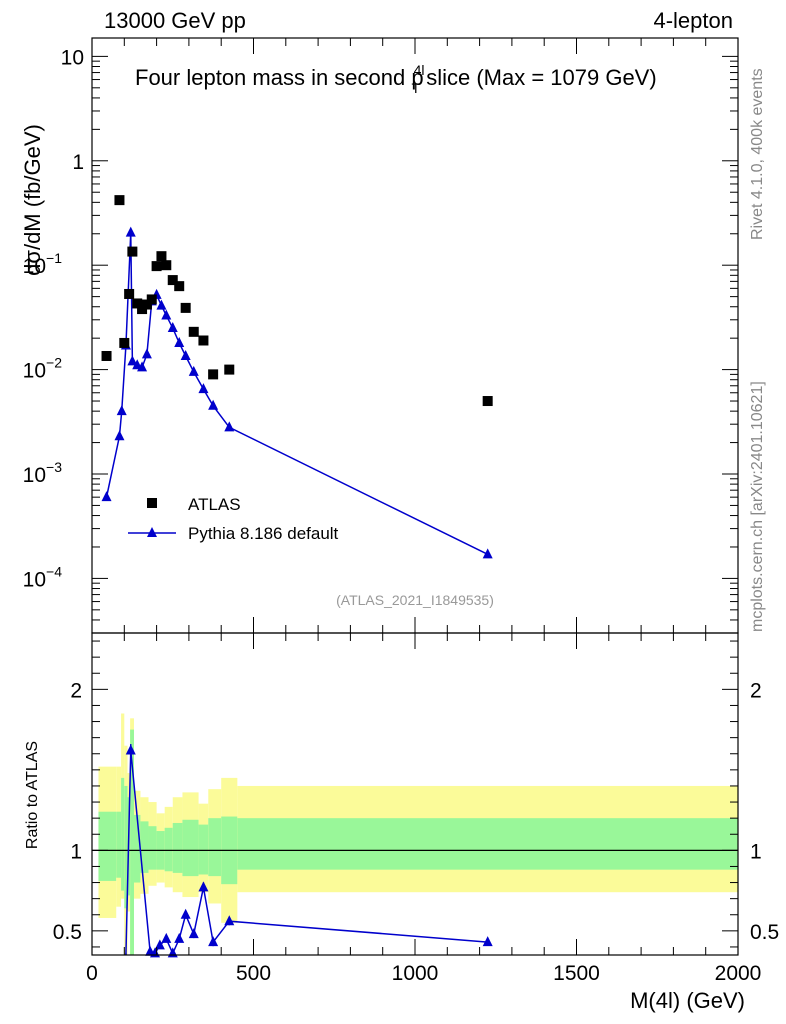  I want to click on x-tick-label: 500, so click(253, 973).